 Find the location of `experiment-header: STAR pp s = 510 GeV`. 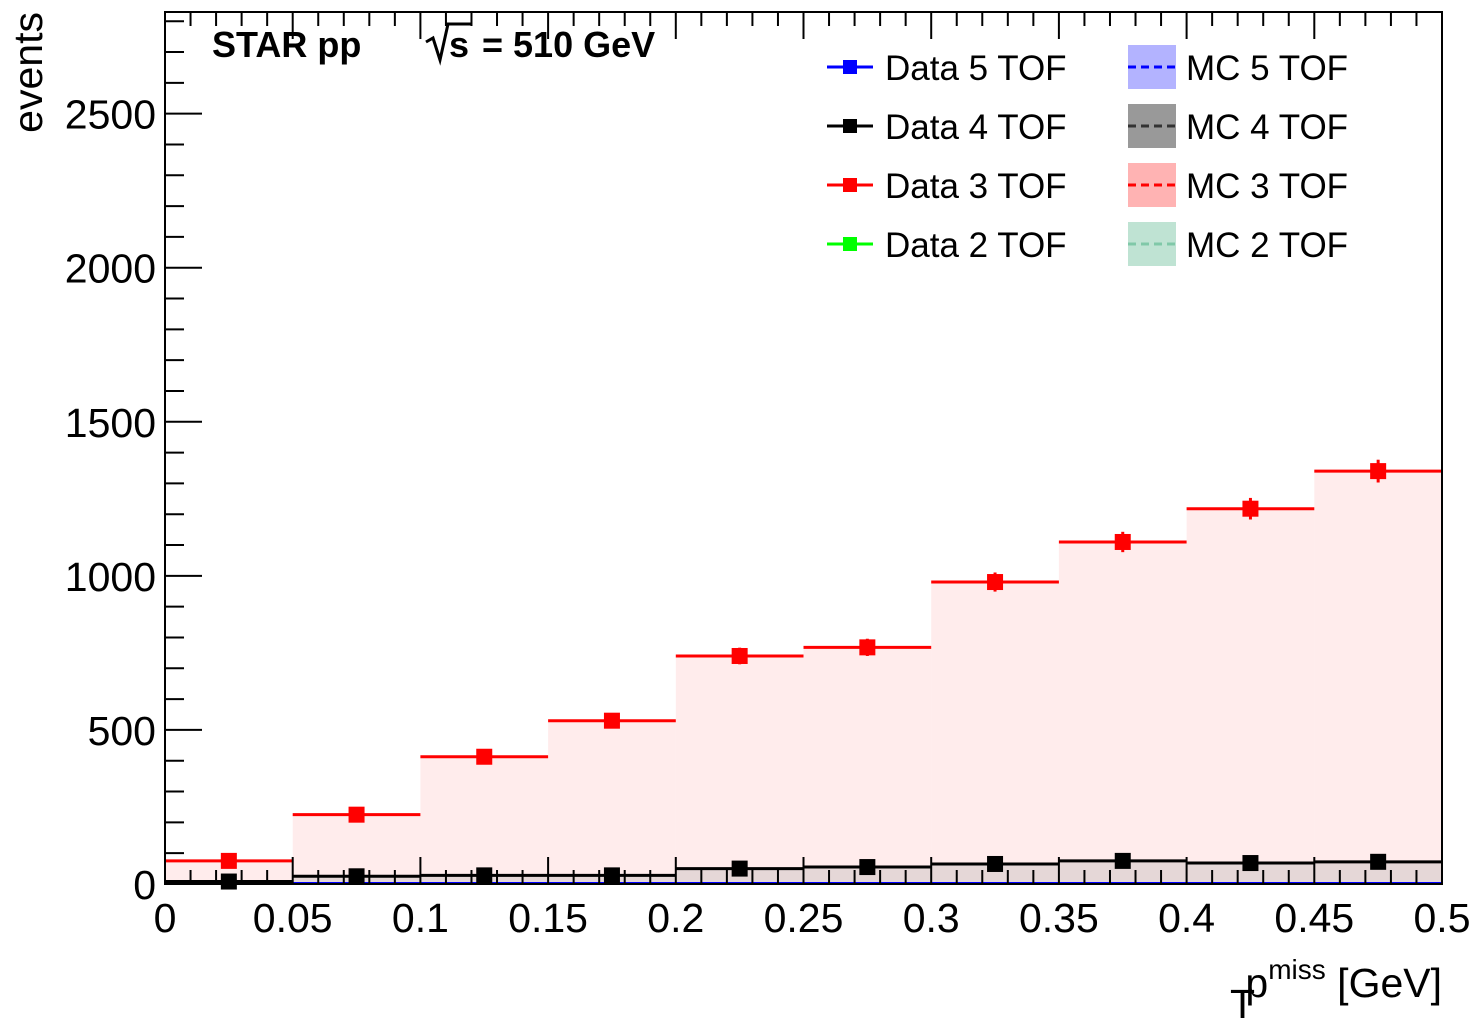

experiment-header: STAR pp s = 510 GeV is located at coordinates (433, 44).